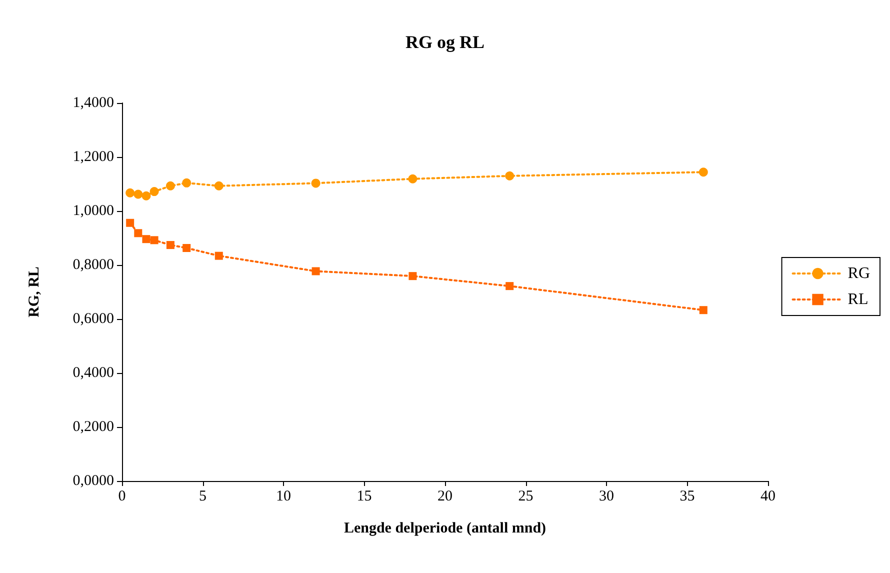 The image size is (890, 573). I want to click on y-axis-title: RG, RL, so click(34, 292).